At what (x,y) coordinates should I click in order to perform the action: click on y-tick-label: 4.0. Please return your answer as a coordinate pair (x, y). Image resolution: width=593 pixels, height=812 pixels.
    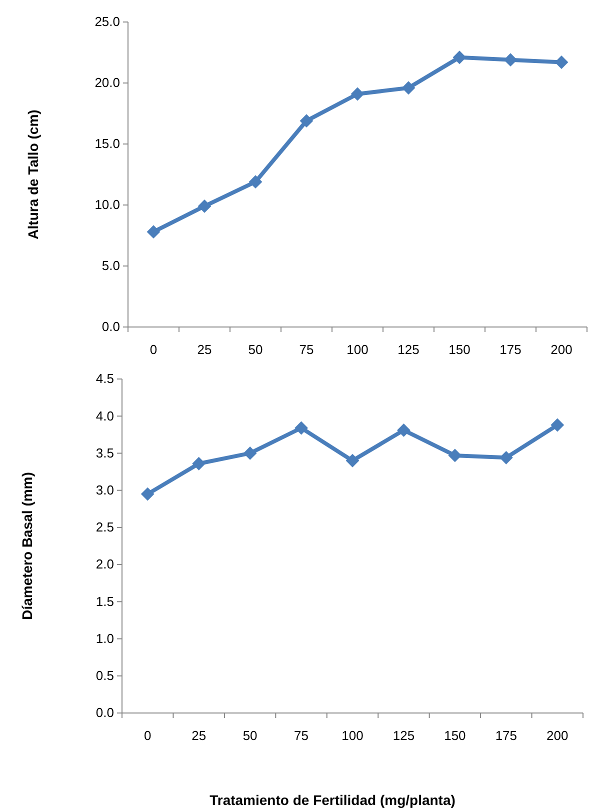
    Looking at the image, I should click on (105, 416).